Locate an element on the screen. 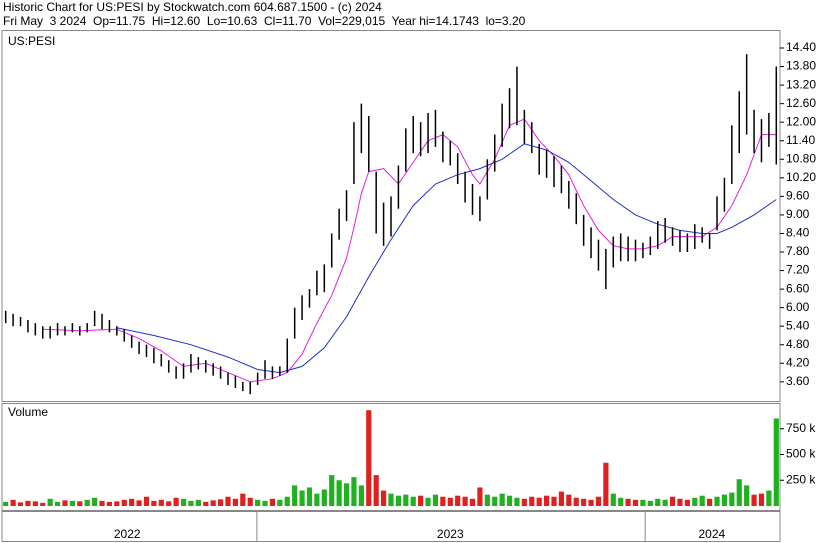  y-tick-label: 14.40 is located at coordinates (801, 47).